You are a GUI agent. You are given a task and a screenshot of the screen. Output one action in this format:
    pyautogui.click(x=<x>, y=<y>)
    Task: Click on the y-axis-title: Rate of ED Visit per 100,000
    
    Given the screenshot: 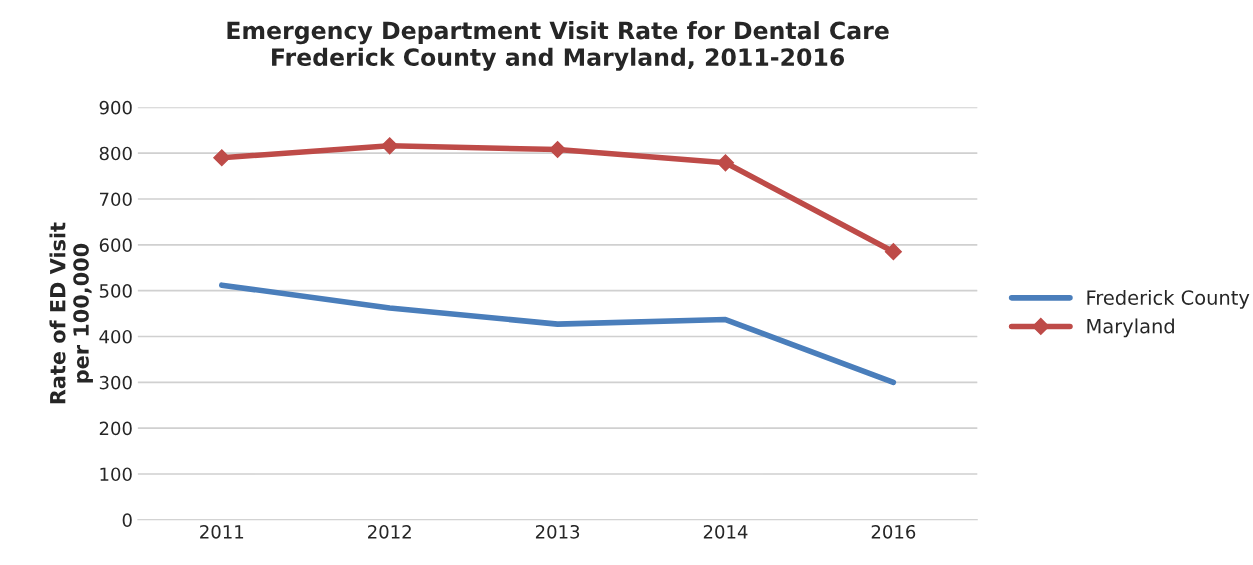 What is the action you would take?
    pyautogui.click(x=71, y=313)
    